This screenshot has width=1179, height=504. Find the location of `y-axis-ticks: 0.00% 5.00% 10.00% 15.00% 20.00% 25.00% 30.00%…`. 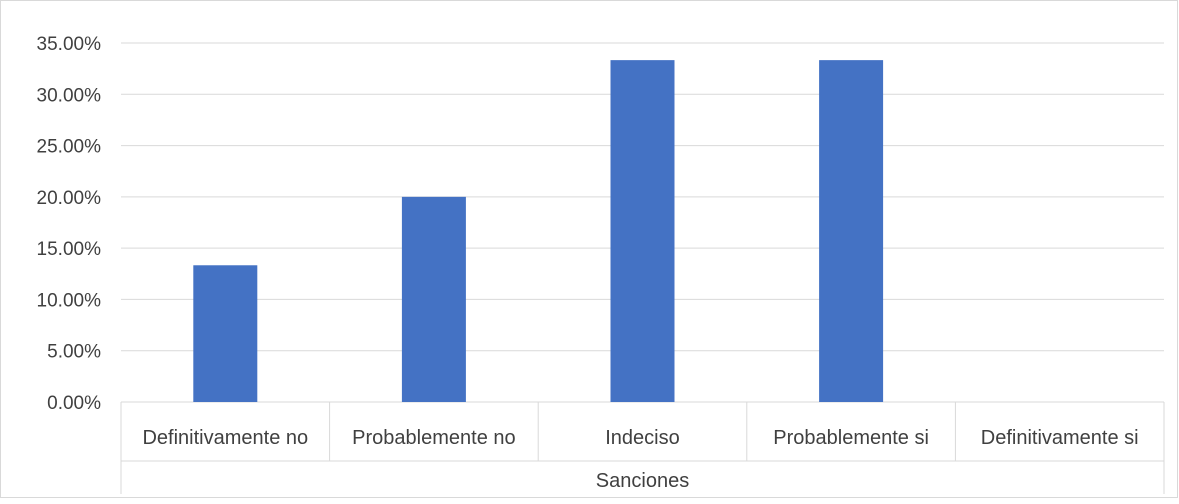

y-axis-ticks: 0.00% 5.00% 10.00% 15.00% 20.00% 25.00% 30.00%… is located at coordinates (69, 224).